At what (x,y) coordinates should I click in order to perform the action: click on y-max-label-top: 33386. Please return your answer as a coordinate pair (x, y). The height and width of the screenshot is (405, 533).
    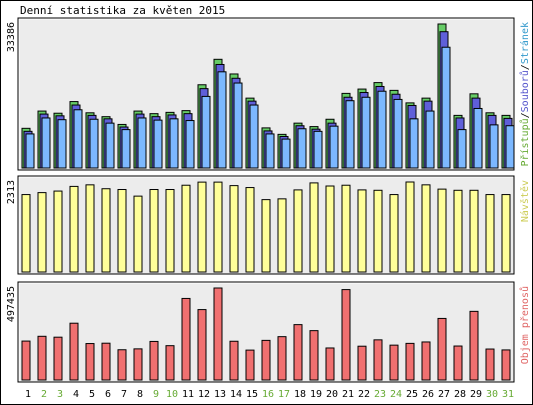
    Looking at the image, I should click on (11, 37).